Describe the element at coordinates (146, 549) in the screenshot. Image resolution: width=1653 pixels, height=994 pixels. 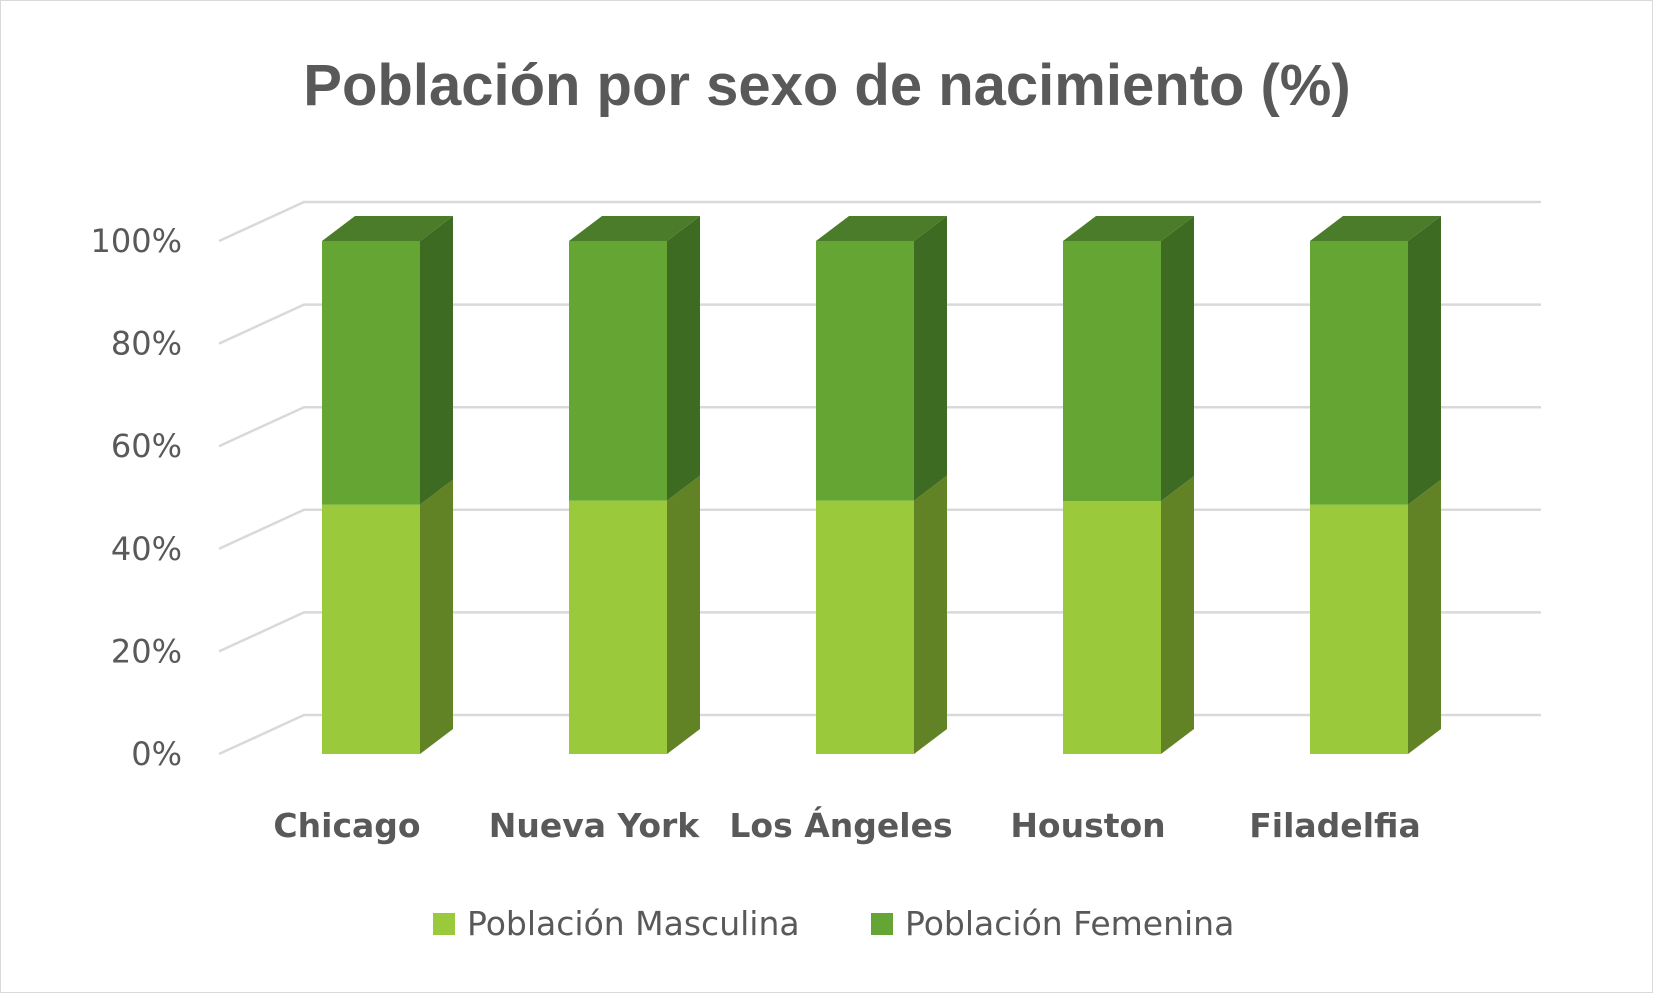
I see `y-tick-label: 40%` at that location.